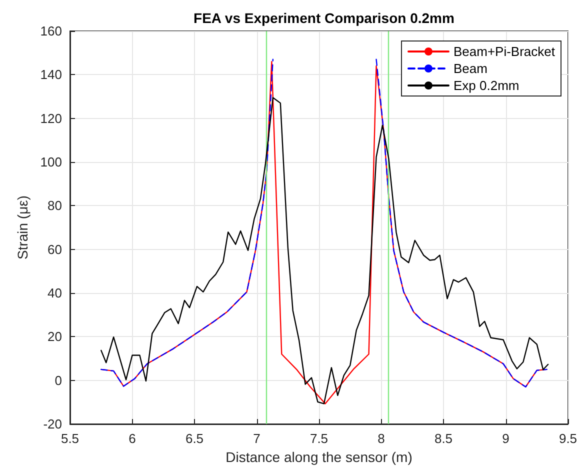 The image size is (588, 475). What do you see at coordinates (55, 293) in the screenshot?
I see `y-tick-label: 40` at bounding box center [55, 293].